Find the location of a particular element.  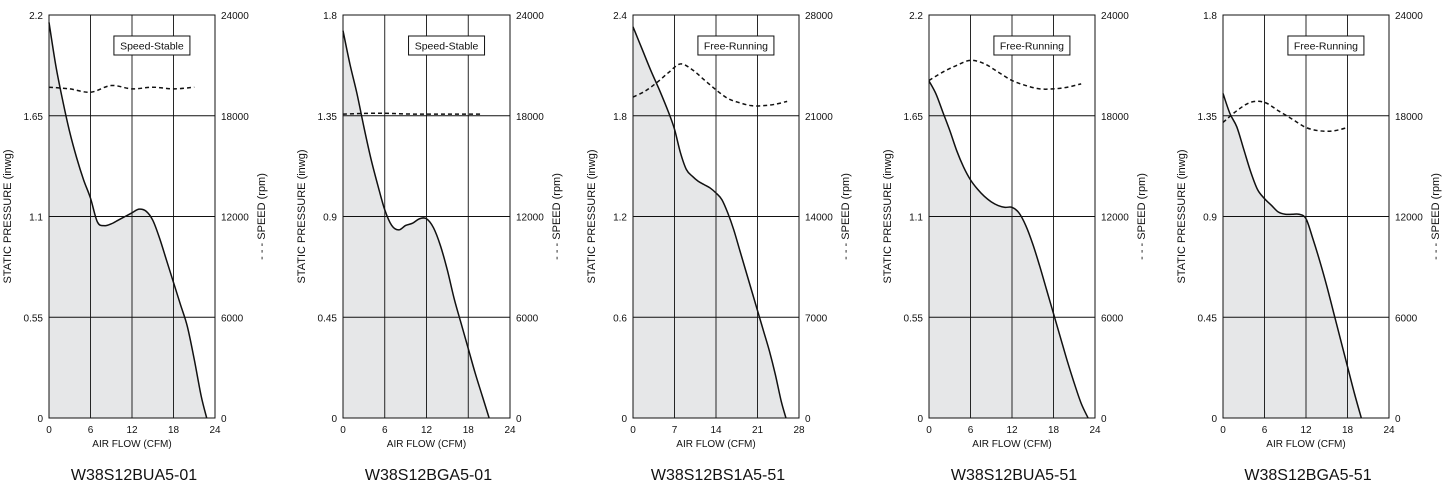

model-caption: W38S12BGA5-01 is located at coordinates (428, 475).